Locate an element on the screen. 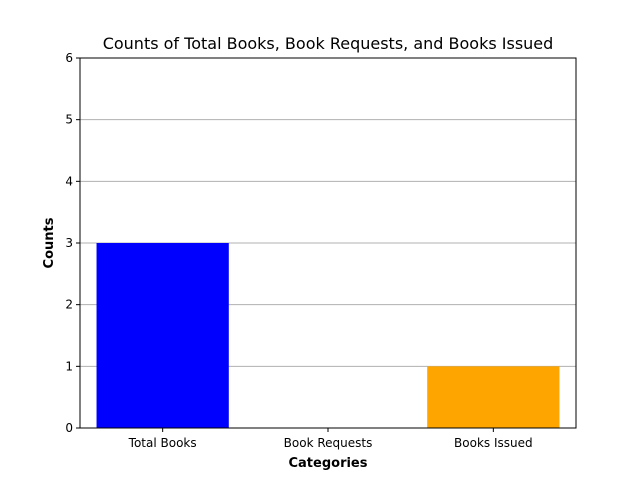 This screenshot has height=480, width=640. y-axis-label: Counts is located at coordinates (49, 242).